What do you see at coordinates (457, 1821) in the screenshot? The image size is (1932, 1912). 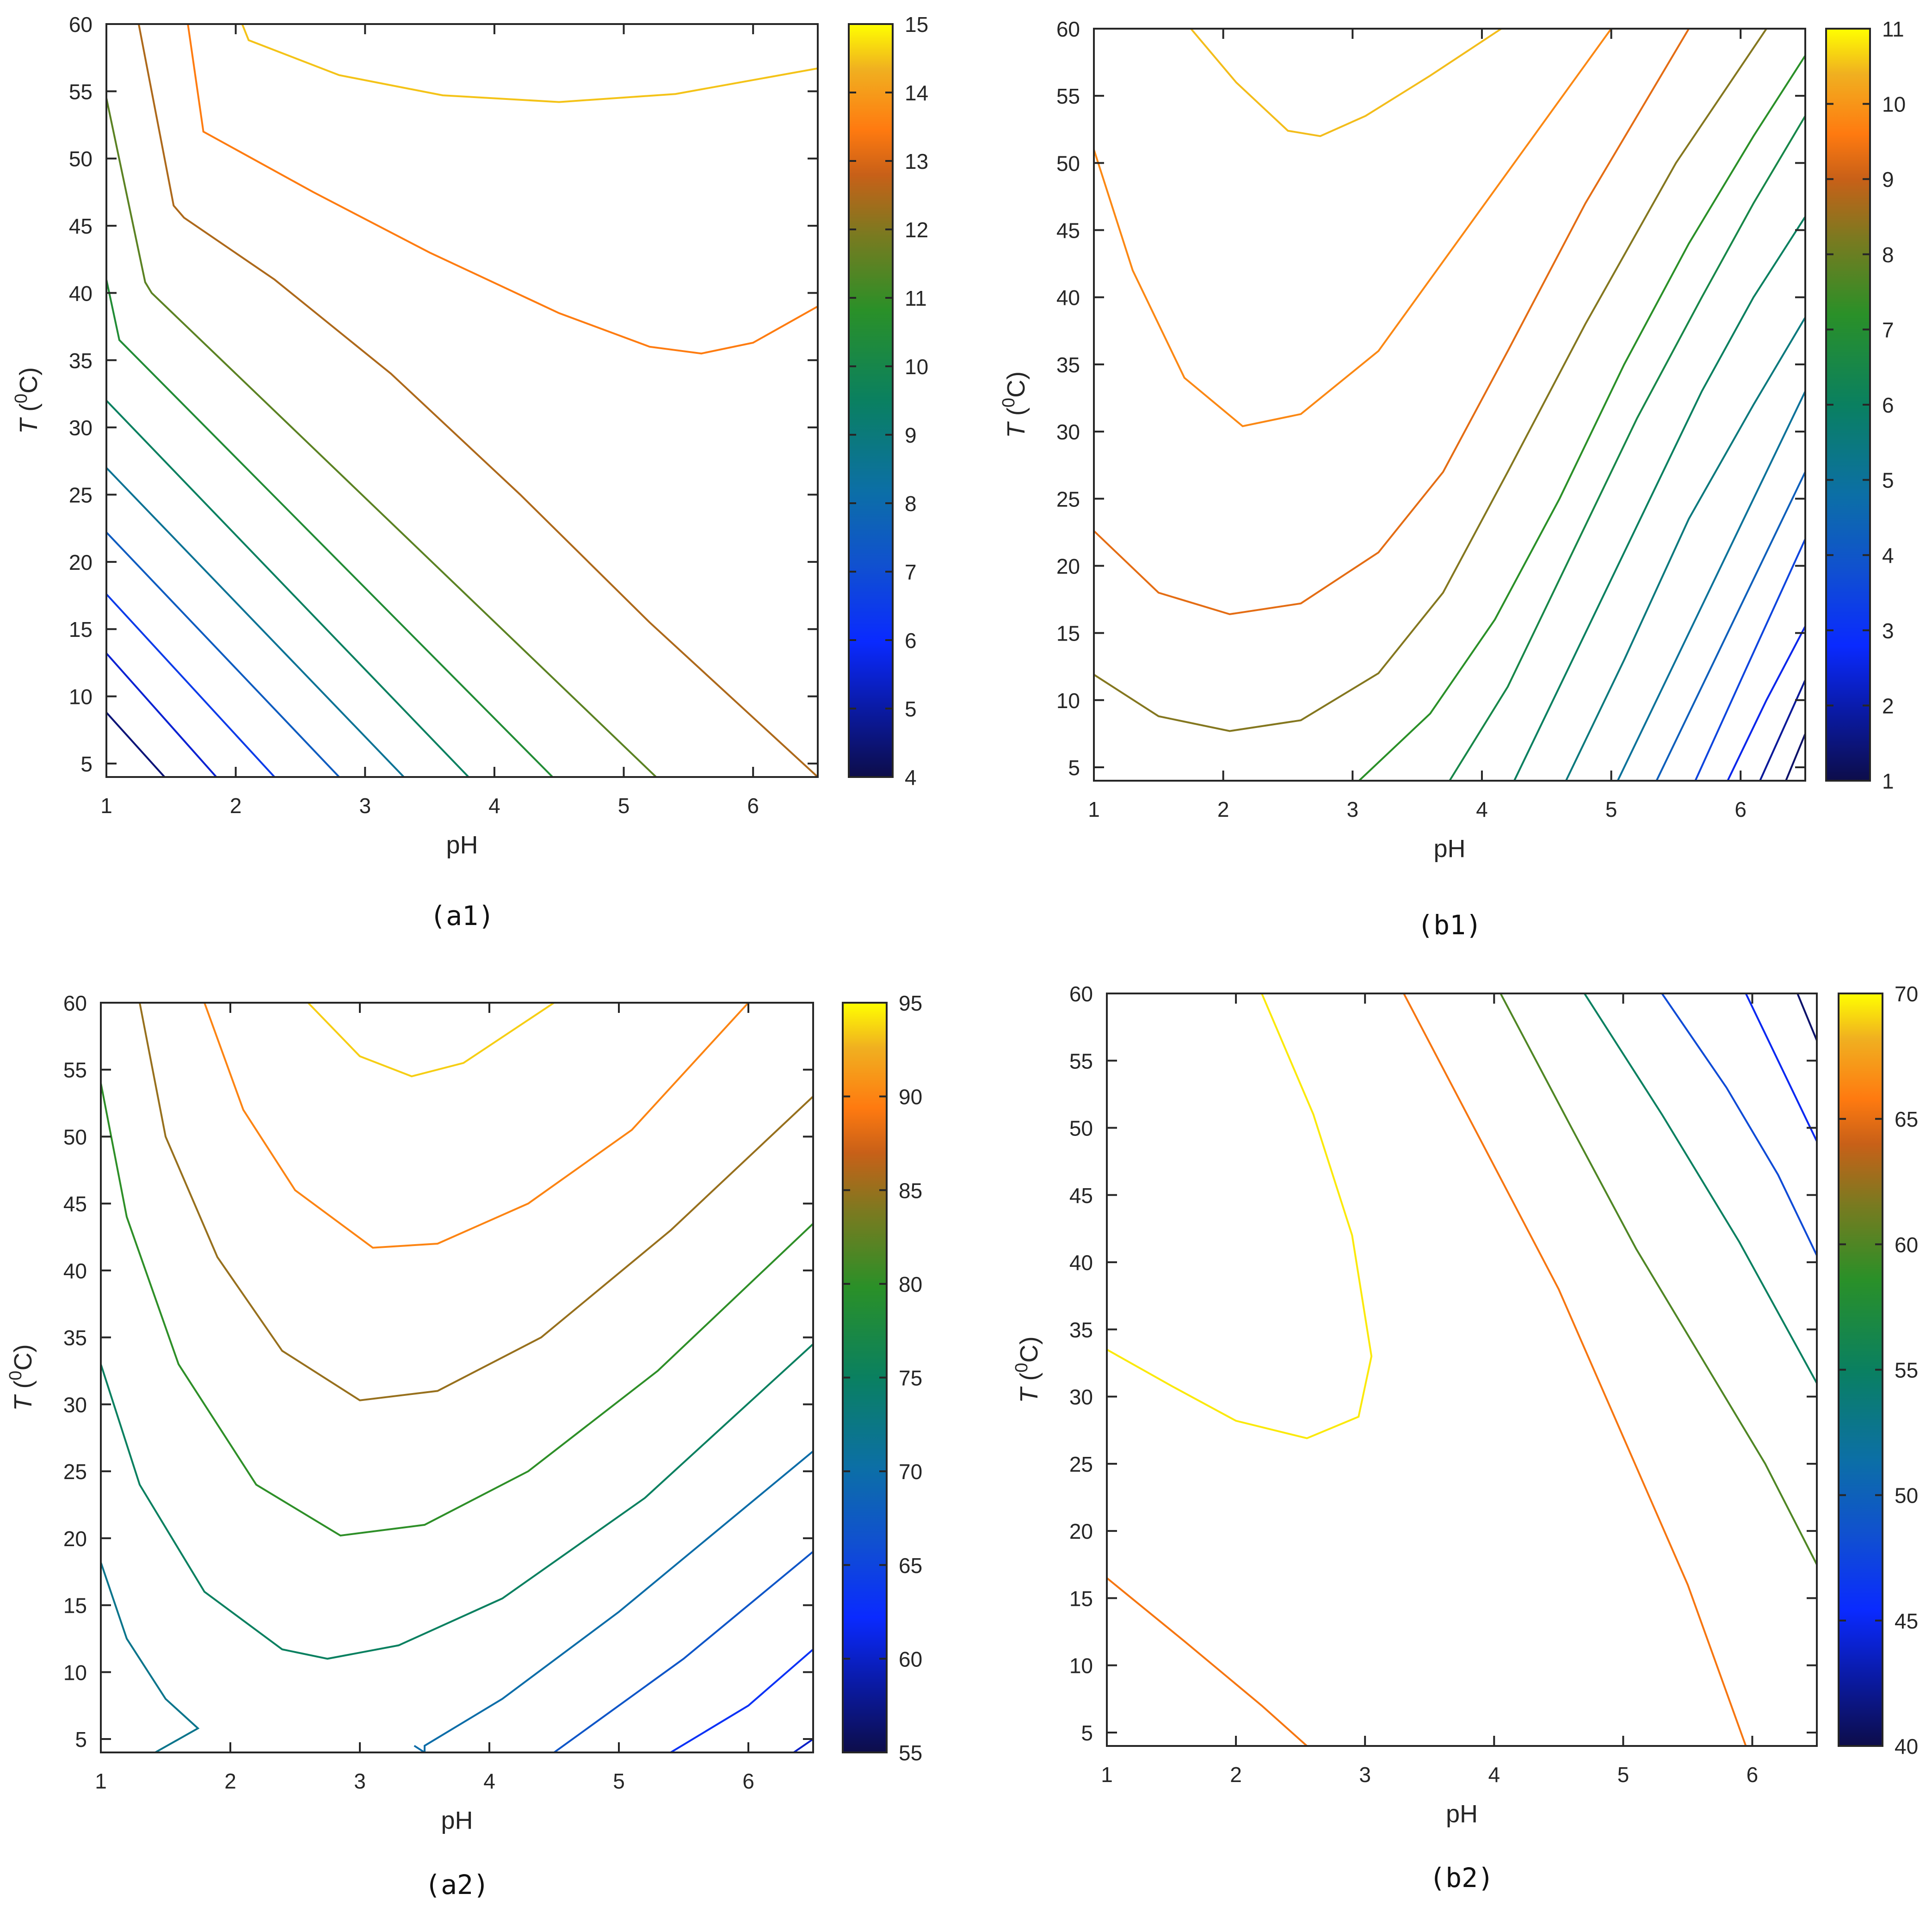 I see `x-axis-label: pH` at bounding box center [457, 1821].